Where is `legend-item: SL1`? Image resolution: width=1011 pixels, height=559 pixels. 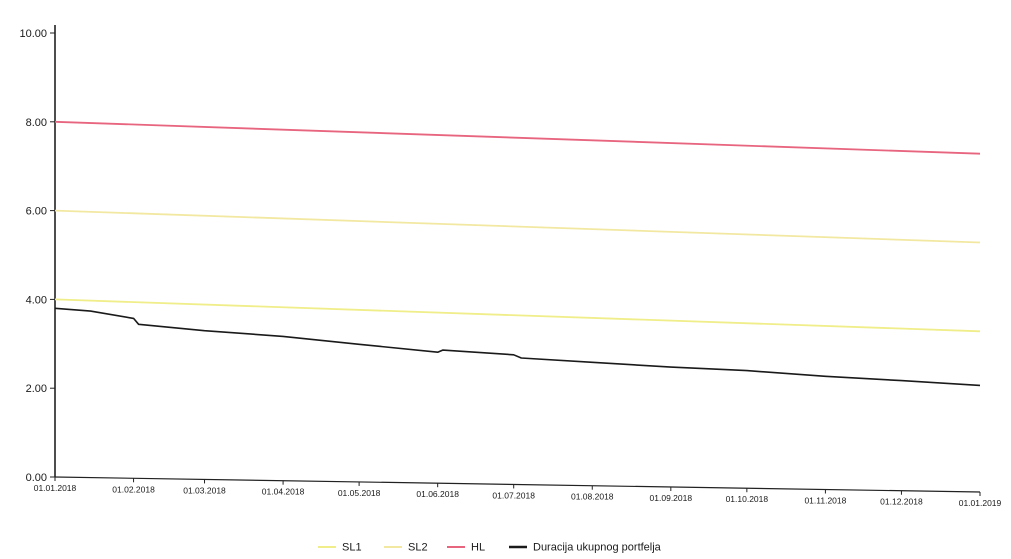
legend-item: SL1 is located at coordinates (340, 548).